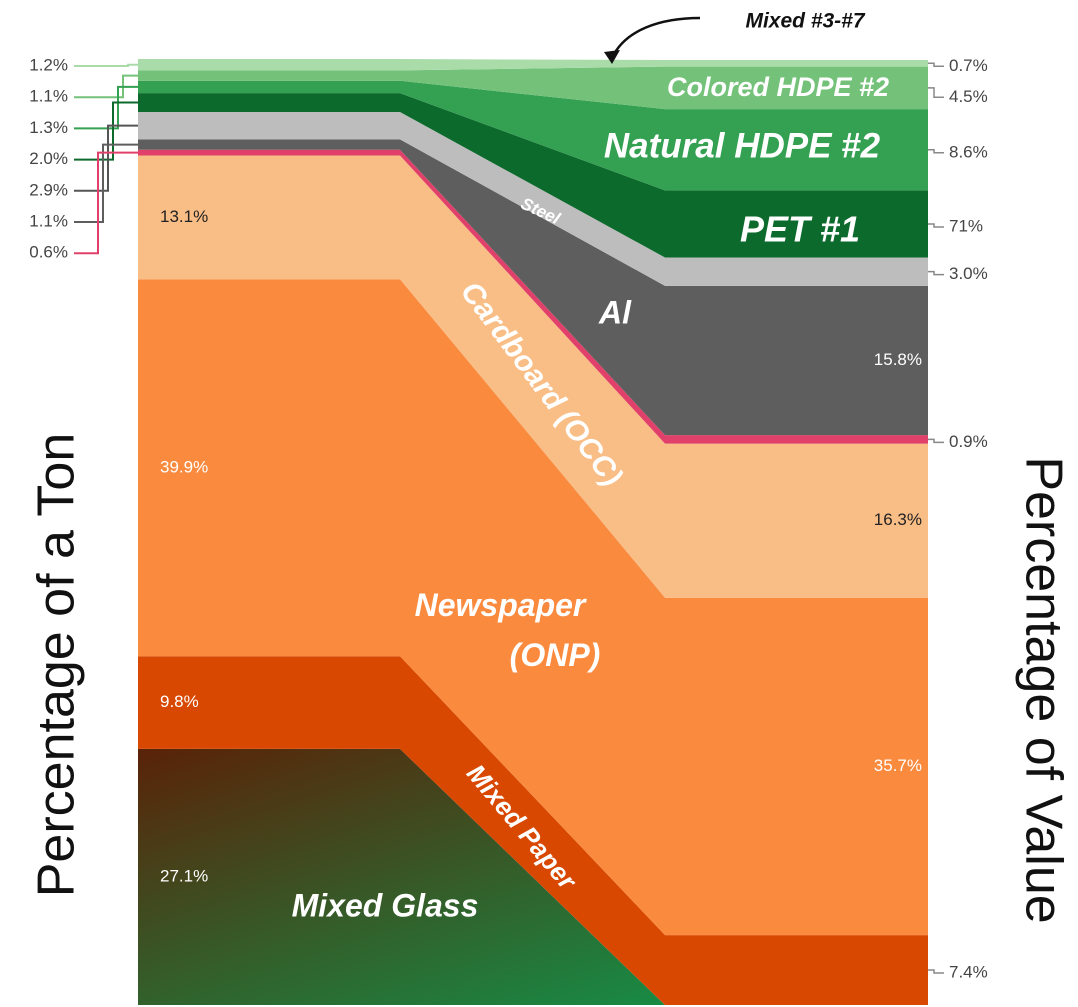 The width and height of the screenshot is (1078, 1007). Describe the element at coordinates (1043, 689) in the screenshot. I see `right-axis-title: Percentage of Value` at that location.